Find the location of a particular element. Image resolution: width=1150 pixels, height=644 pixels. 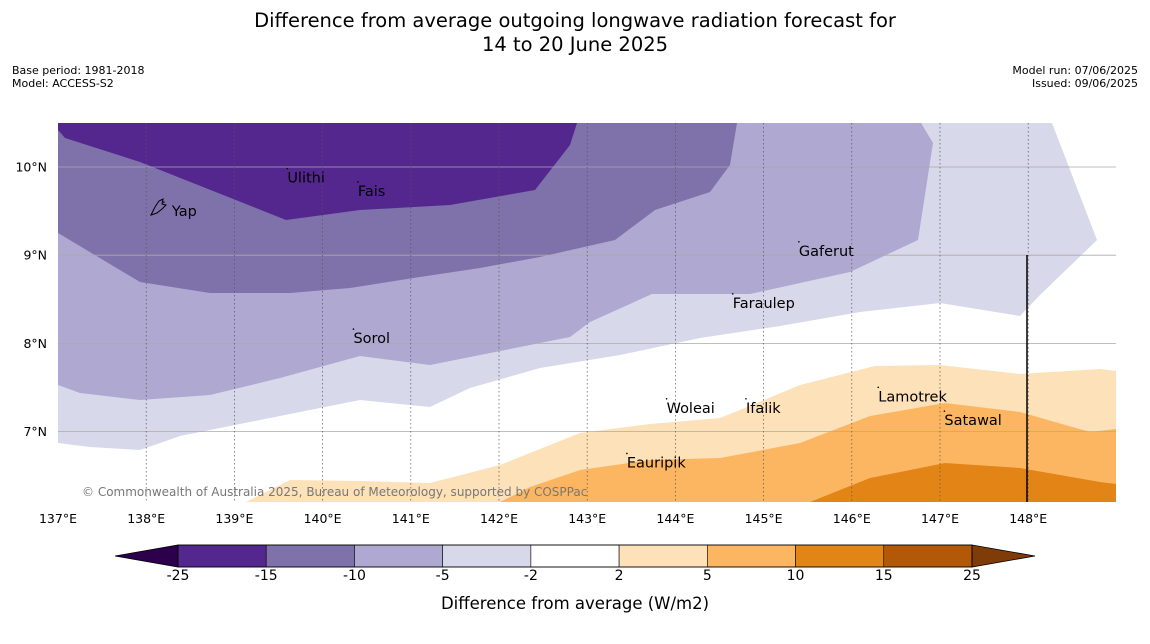

colorbar-title: Difference from average (W/m2) is located at coordinates (575, 603).